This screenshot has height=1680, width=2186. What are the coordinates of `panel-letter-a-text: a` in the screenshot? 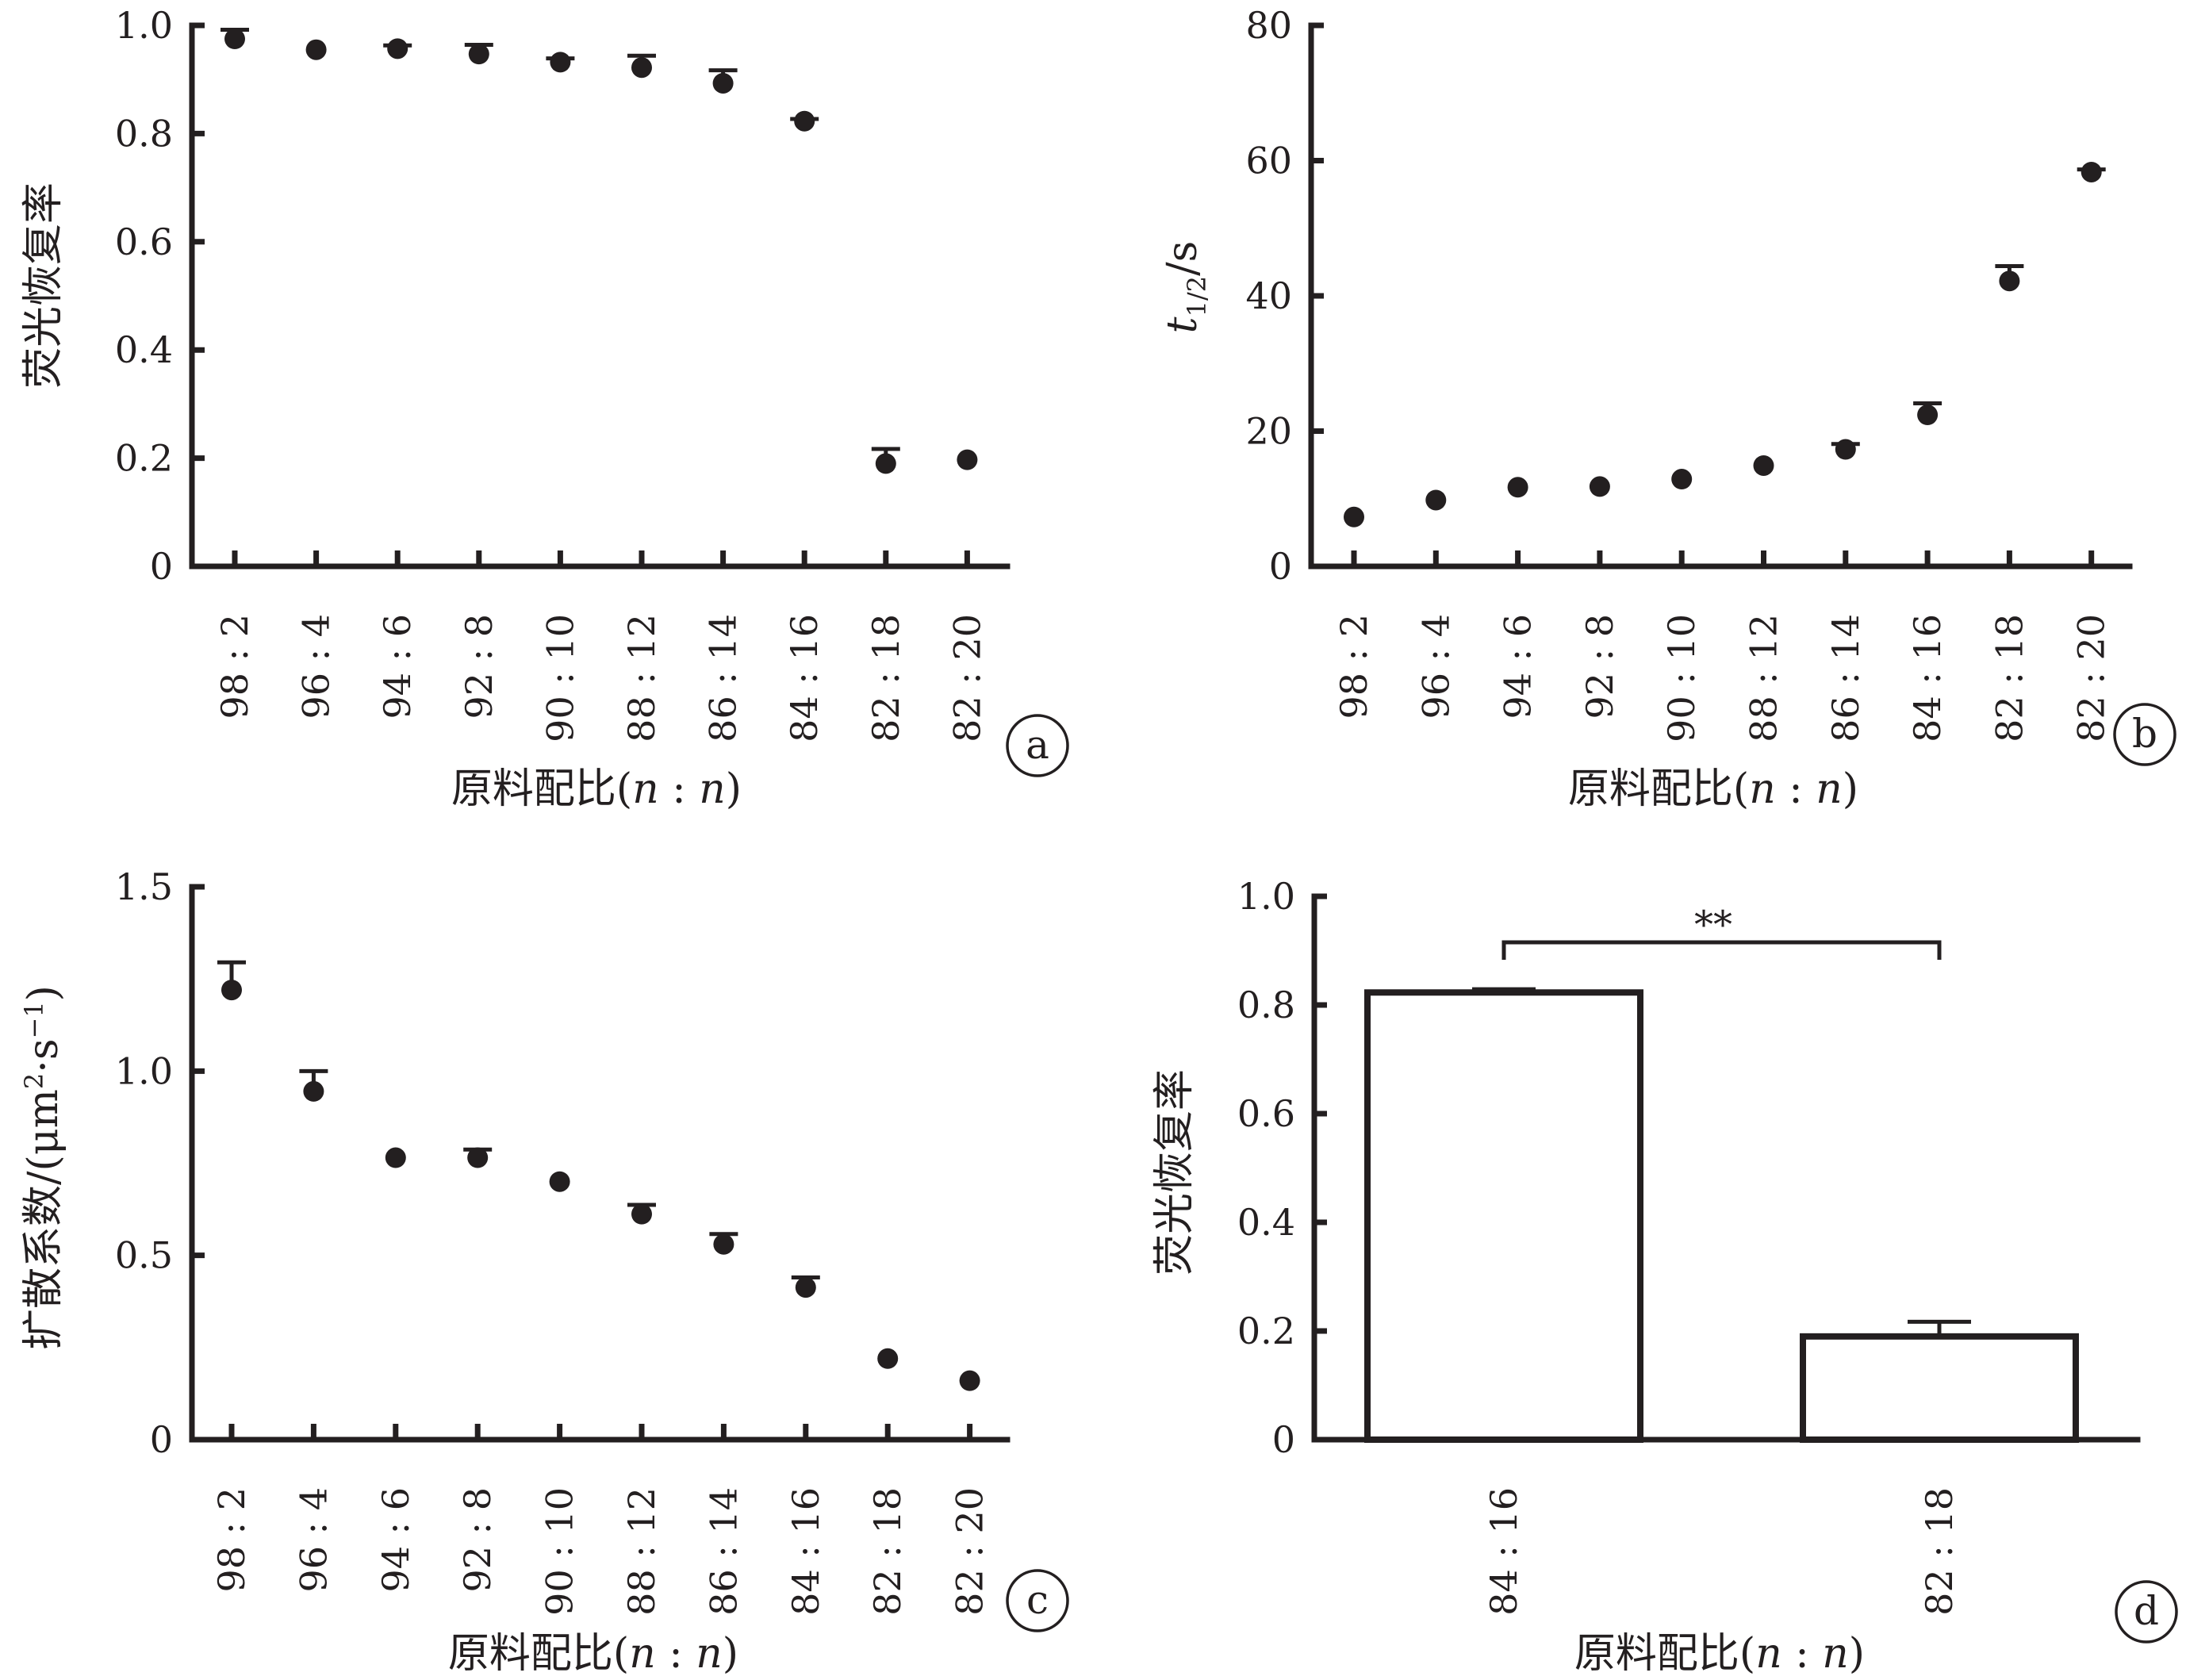 It's located at (1037, 745).